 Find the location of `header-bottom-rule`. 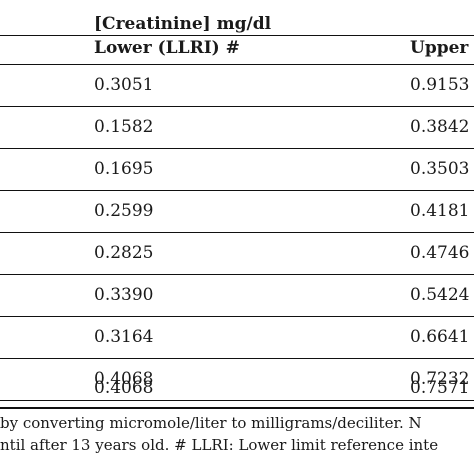

header-bottom-rule is located at coordinates (237, 64).